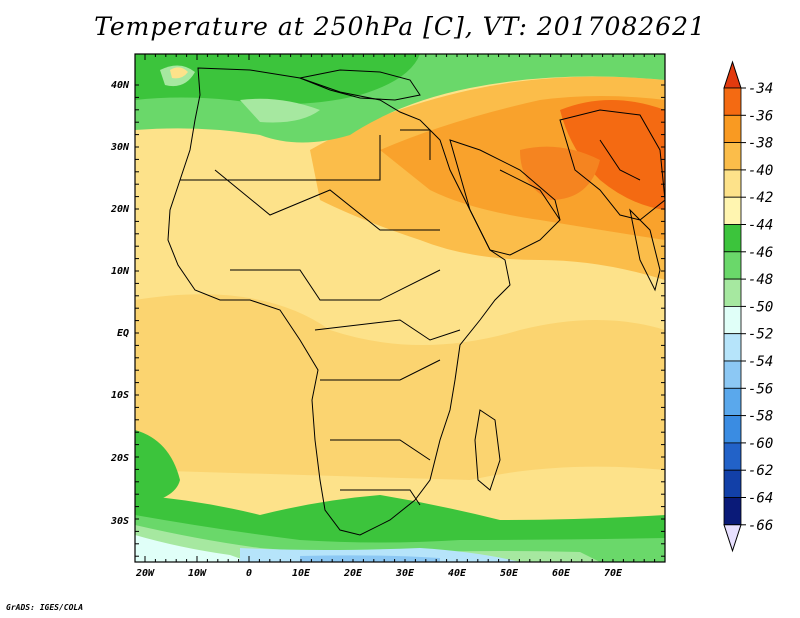  Describe the element at coordinates (760, 307) in the screenshot. I see `colorbar-label: -50` at that location.